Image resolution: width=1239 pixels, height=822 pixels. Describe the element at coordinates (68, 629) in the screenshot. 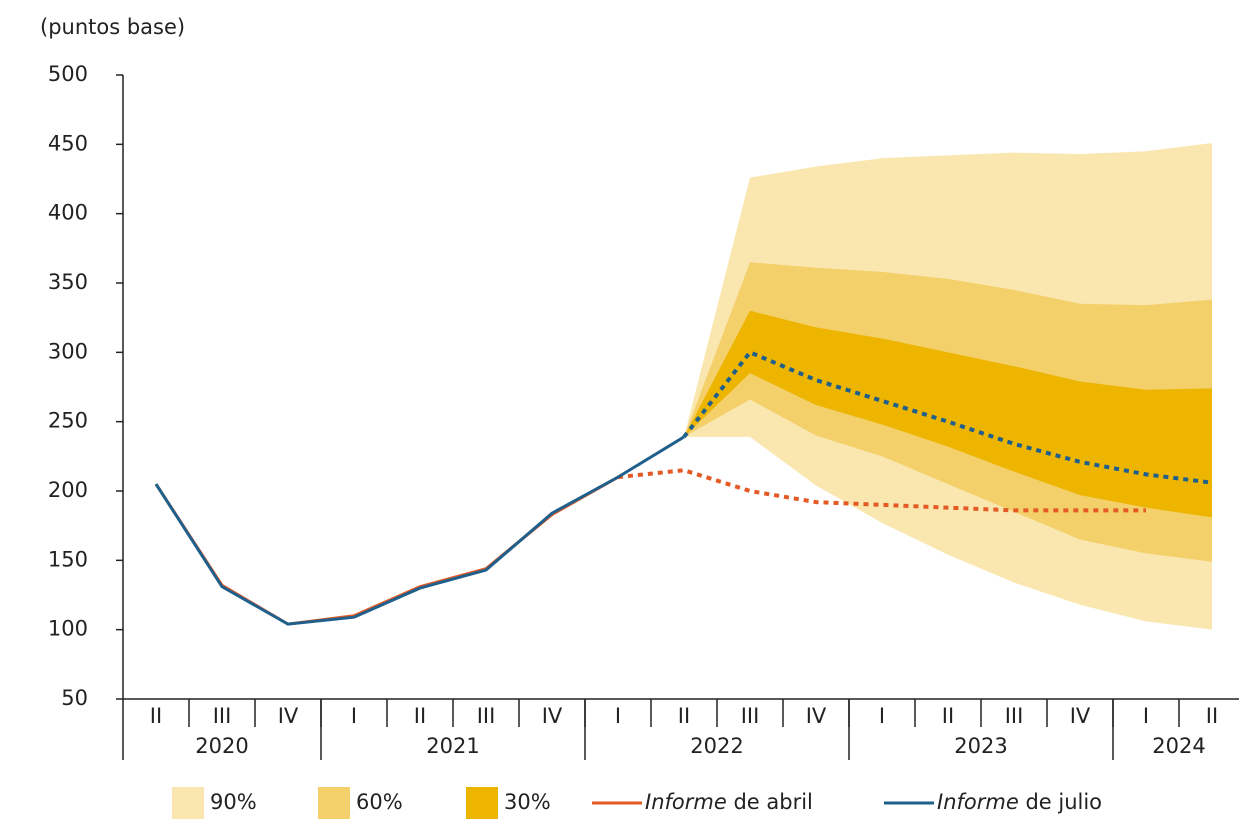

I see `y-tick-label: 100` at that location.